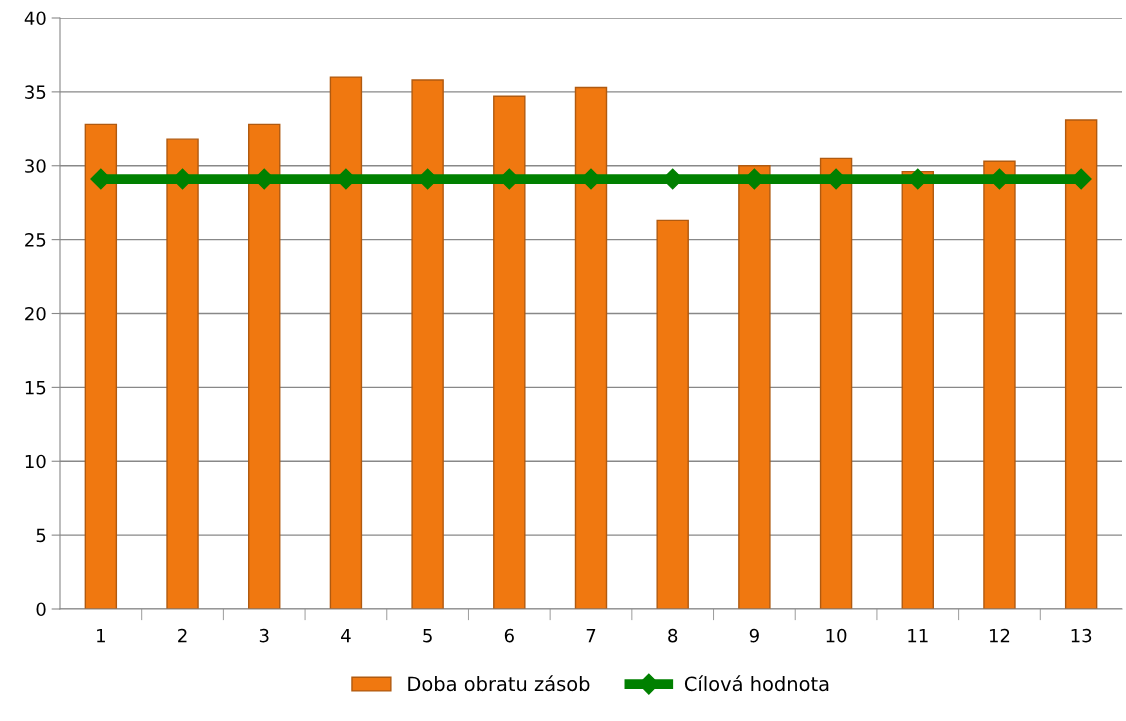 The width and height of the screenshot is (1126, 721). What do you see at coordinates (836, 635) in the screenshot?
I see `x-tick-label: 10` at bounding box center [836, 635].